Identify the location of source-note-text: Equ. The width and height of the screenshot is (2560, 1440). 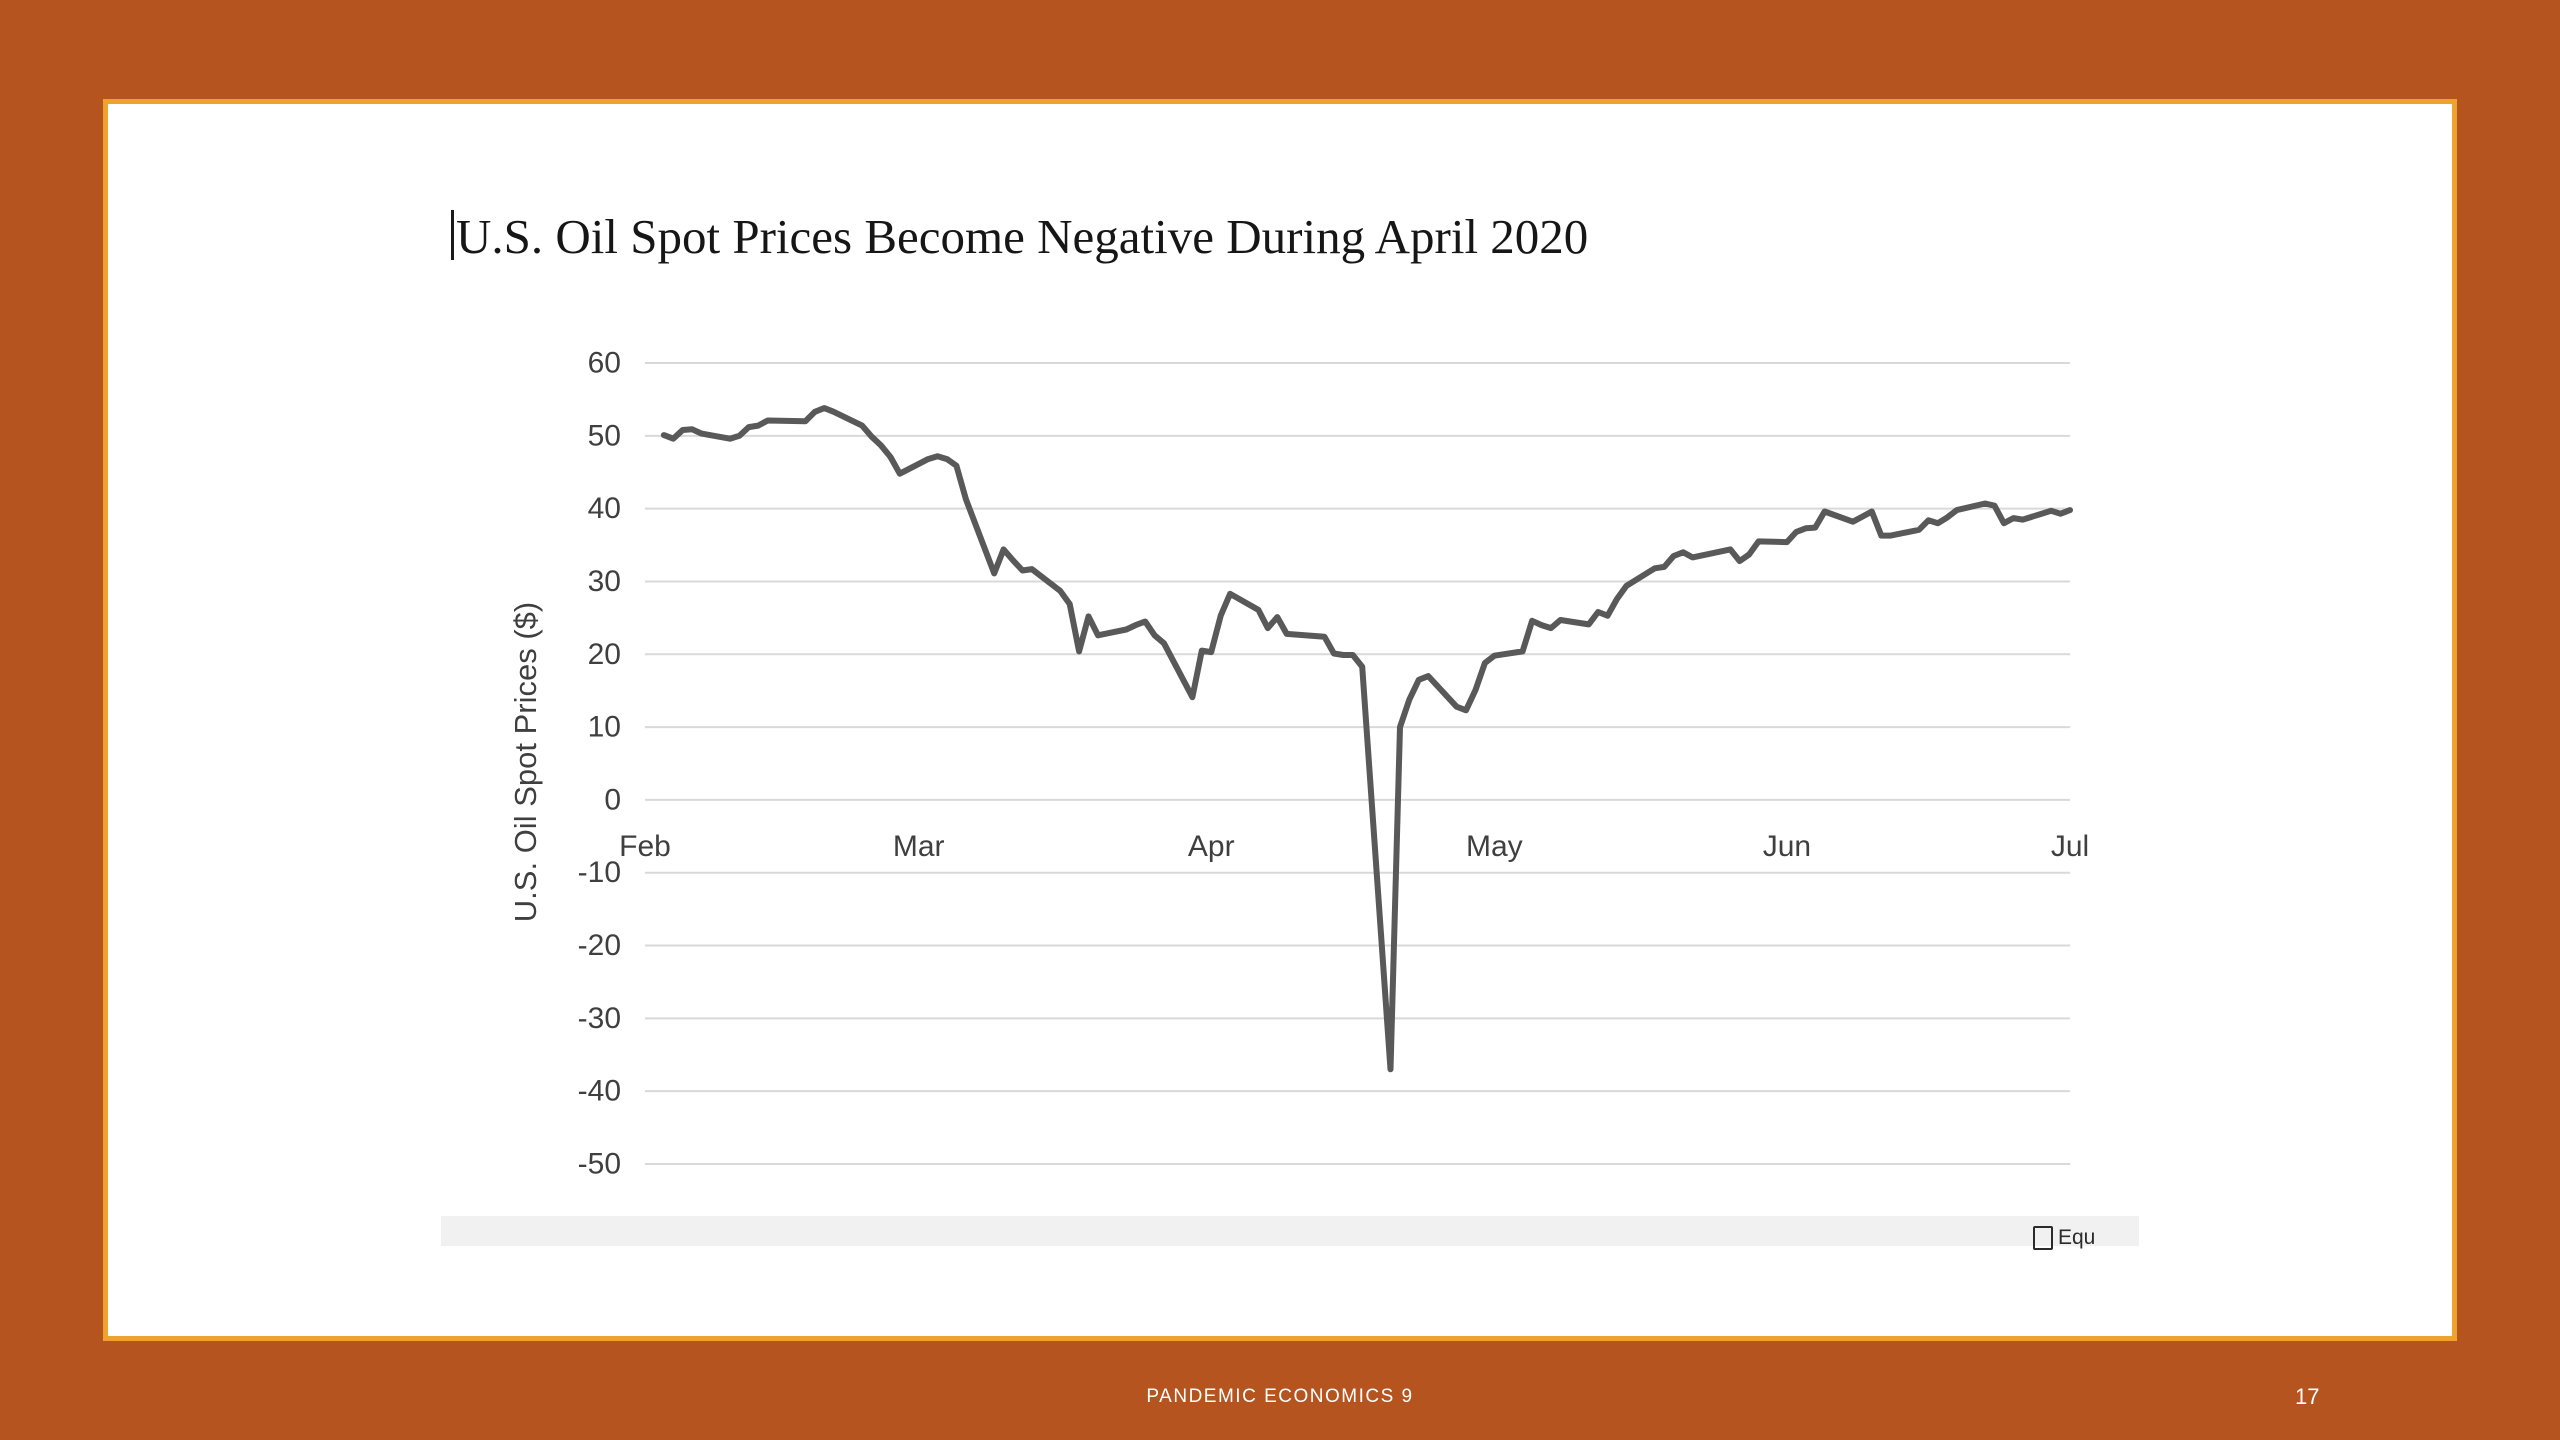
(2077, 1237).